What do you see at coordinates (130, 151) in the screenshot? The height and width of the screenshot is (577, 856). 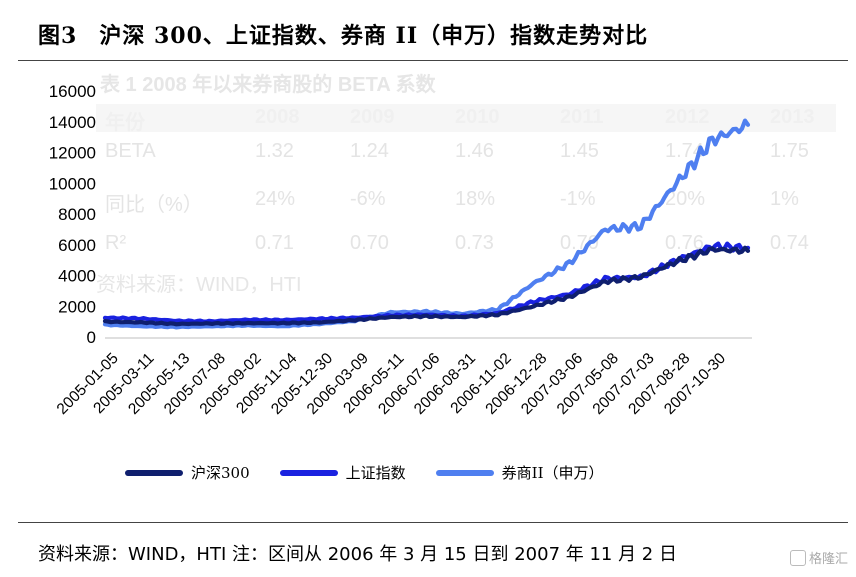 I see `background-table-cell: BETA` at bounding box center [130, 151].